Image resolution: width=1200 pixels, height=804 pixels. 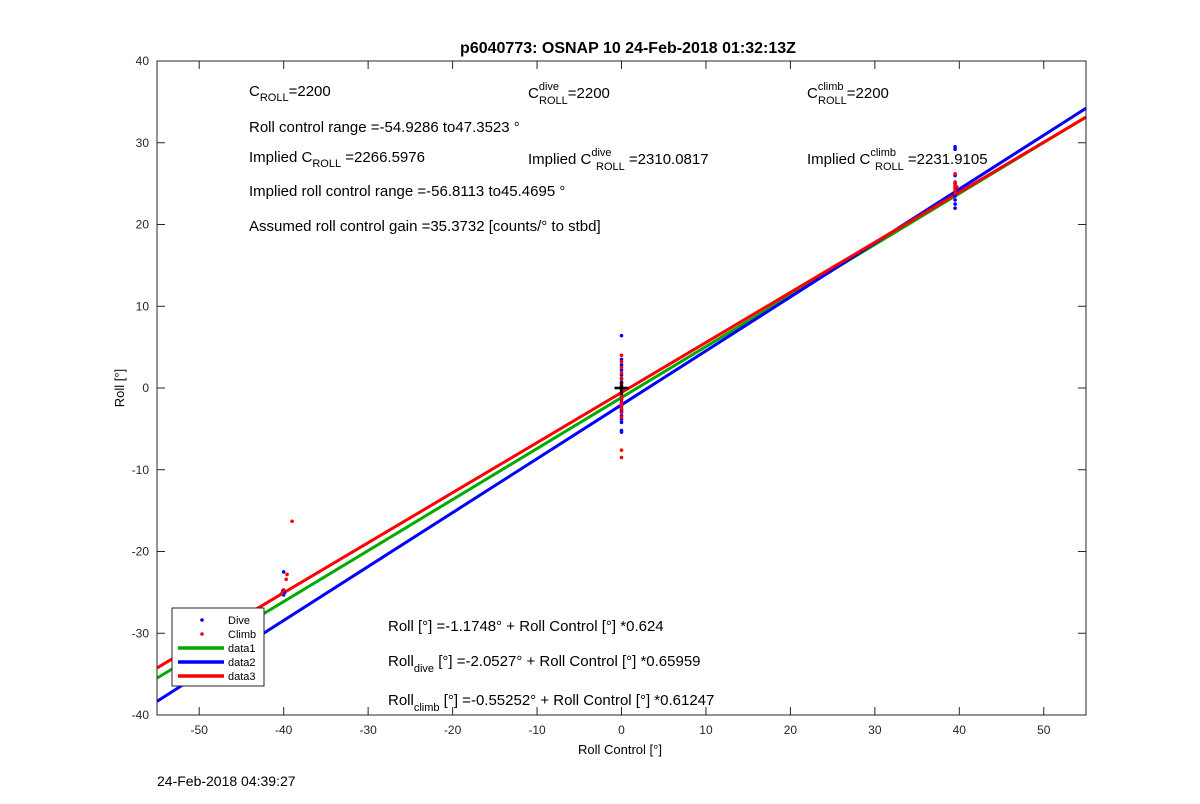 What do you see at coordinates (284, 730) in the screenshot?
I see `x-tick-label: -40` at bounding box center [284, 730].